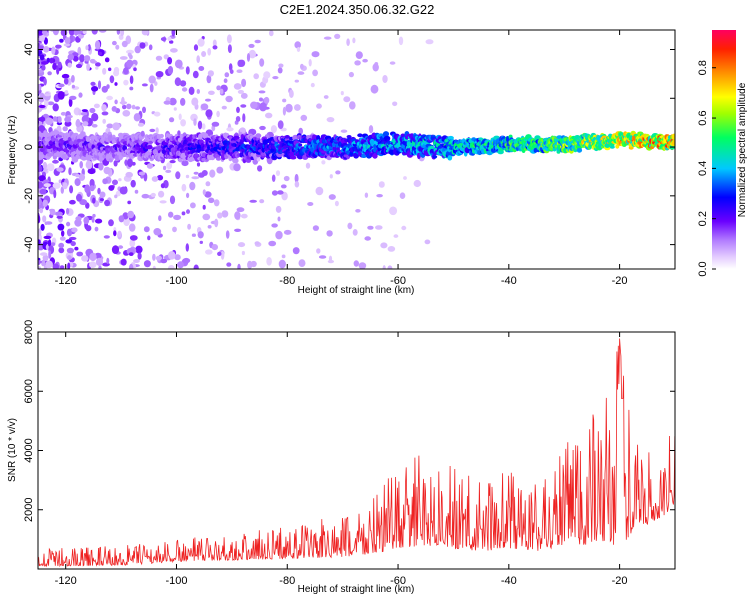 This screenshot has height=600, width=750. I want to click on colorbar-ticks: 0.0 0.2 0.4 0.6 0.8, so click(706, 168).